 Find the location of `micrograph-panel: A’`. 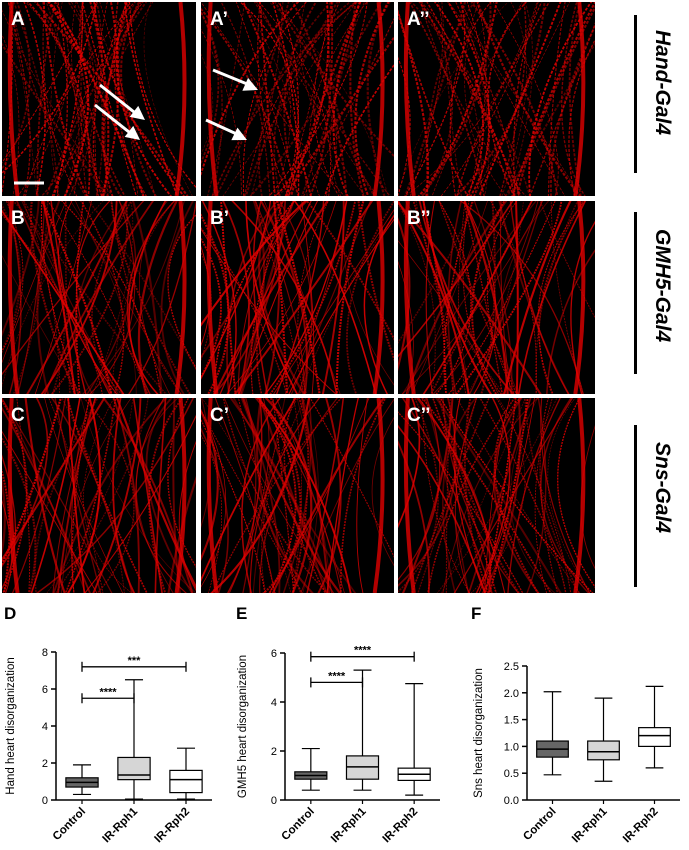

micrograph-panel: A’ is located at coordinates (297, 99).